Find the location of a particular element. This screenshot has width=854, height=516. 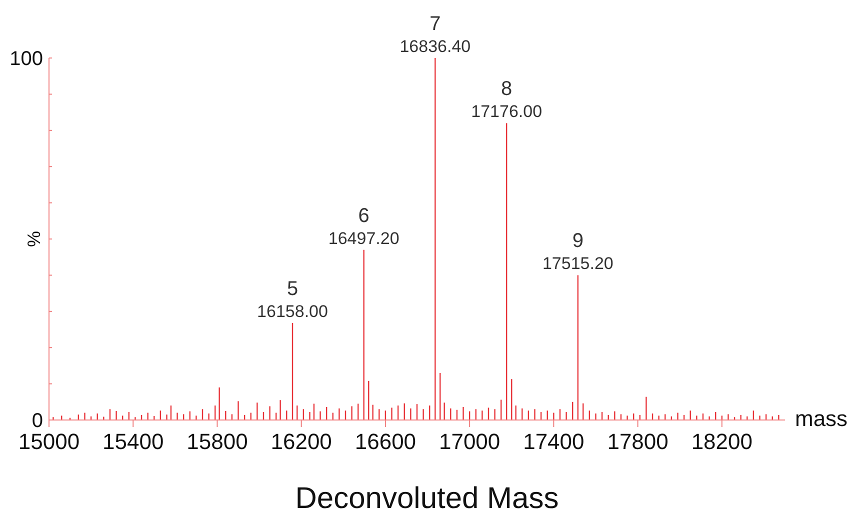

annotation: 5 is located at coordinates (292, 289).